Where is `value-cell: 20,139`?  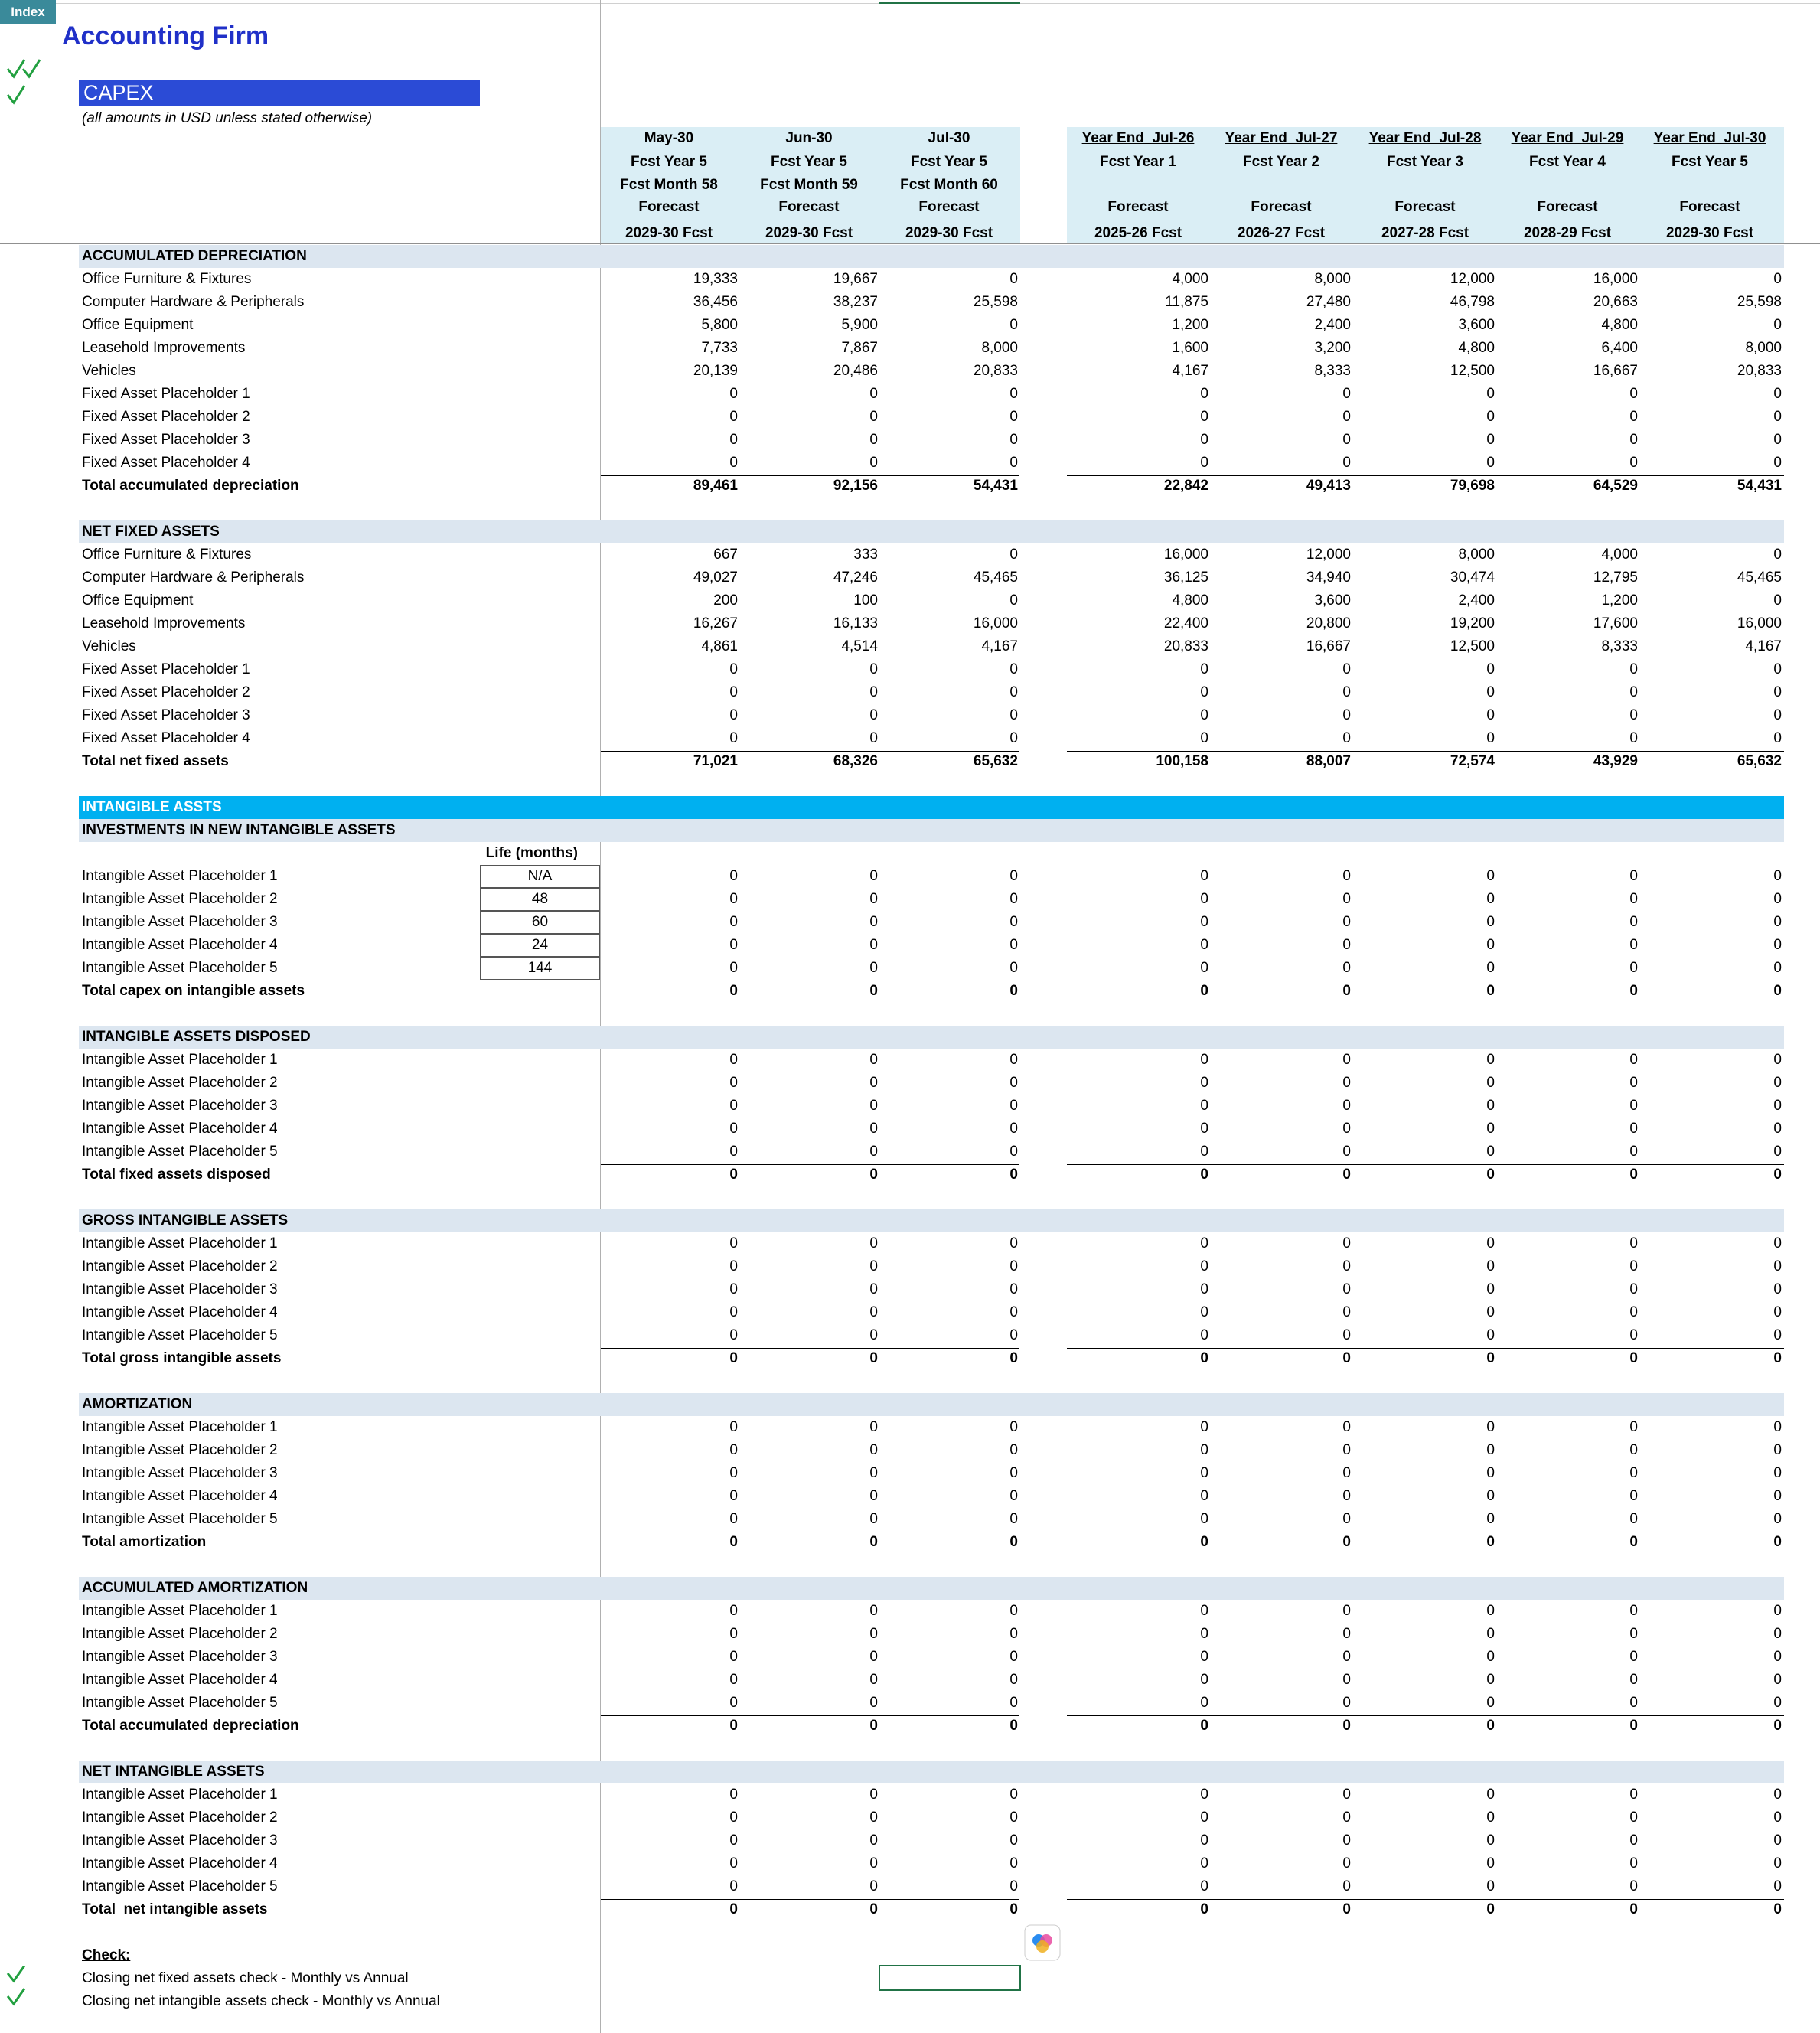
value-cell: 20,139 is located at coordinates (715, 371).